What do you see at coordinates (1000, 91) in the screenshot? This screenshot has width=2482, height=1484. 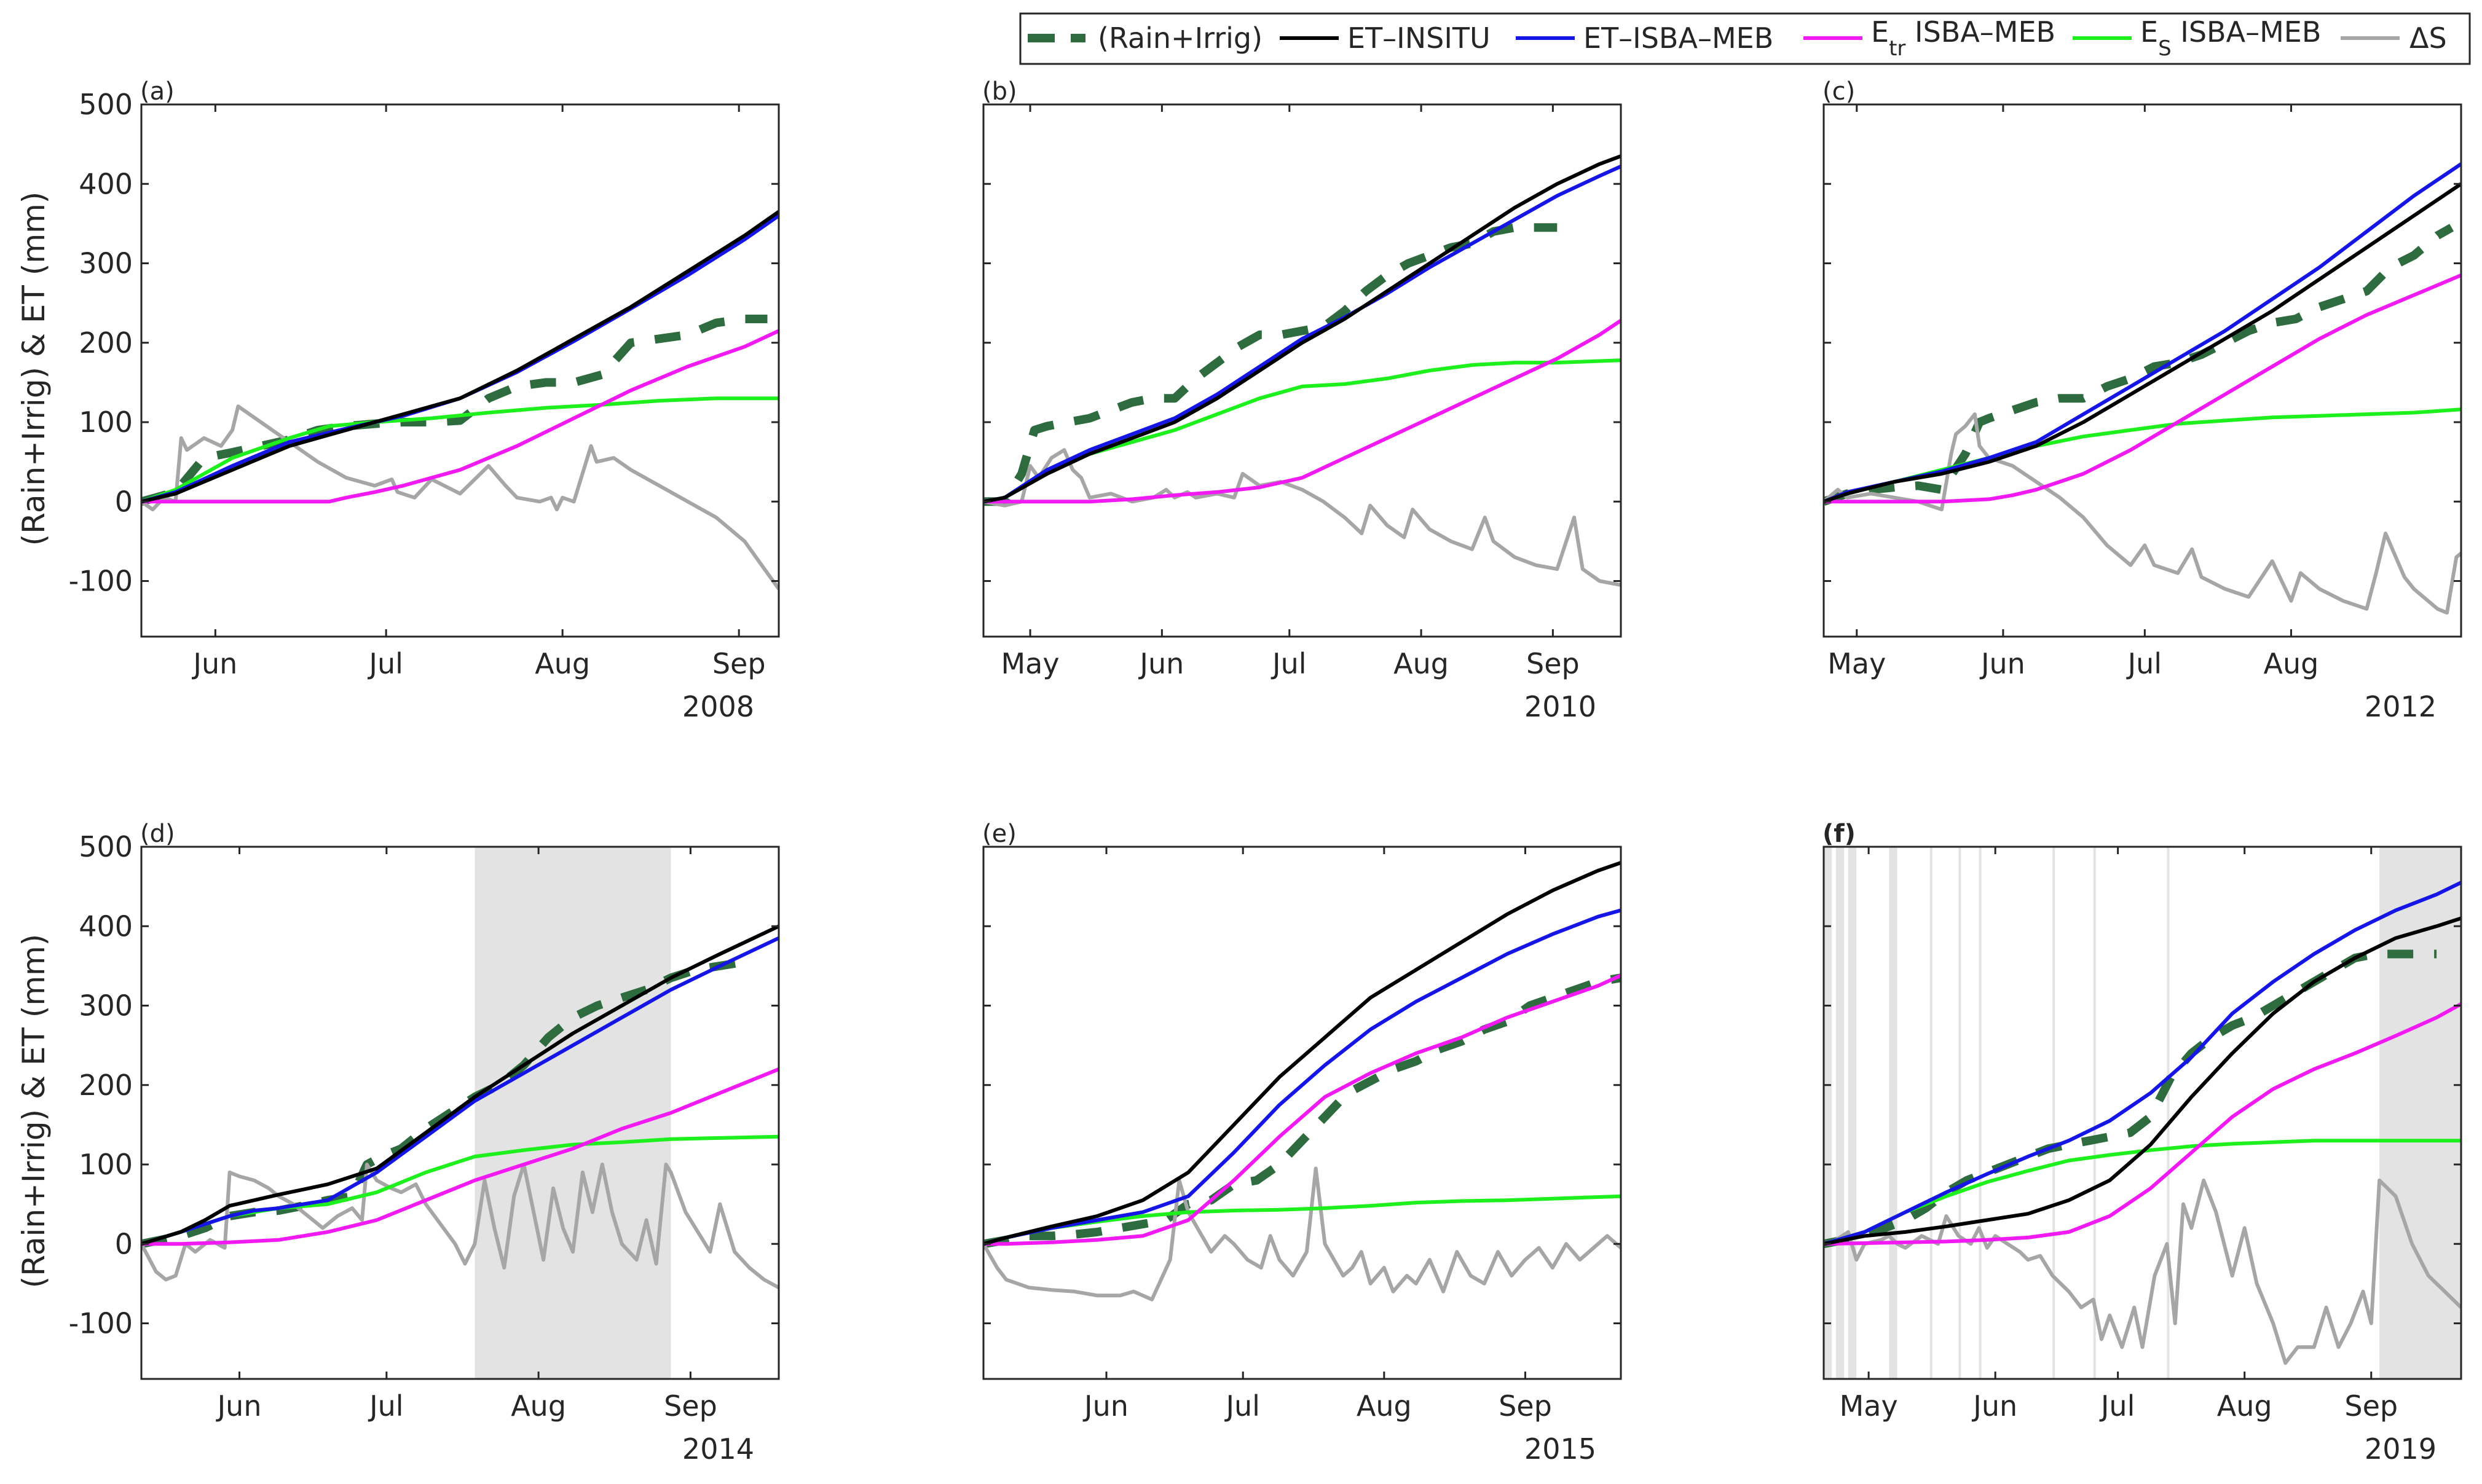 I see `panel-letter: (b)` at bounding box center [1000, 91].